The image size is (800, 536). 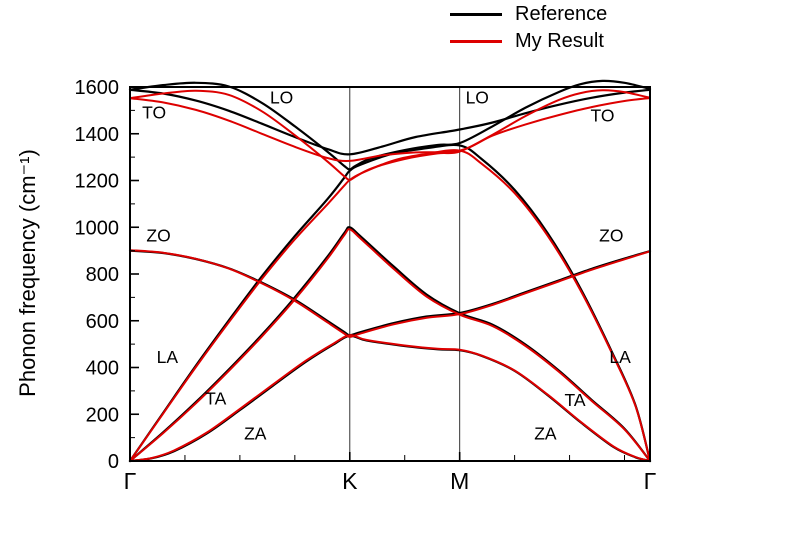 I want to click on y-tick-label: 1200, so click(x=97, y=182).